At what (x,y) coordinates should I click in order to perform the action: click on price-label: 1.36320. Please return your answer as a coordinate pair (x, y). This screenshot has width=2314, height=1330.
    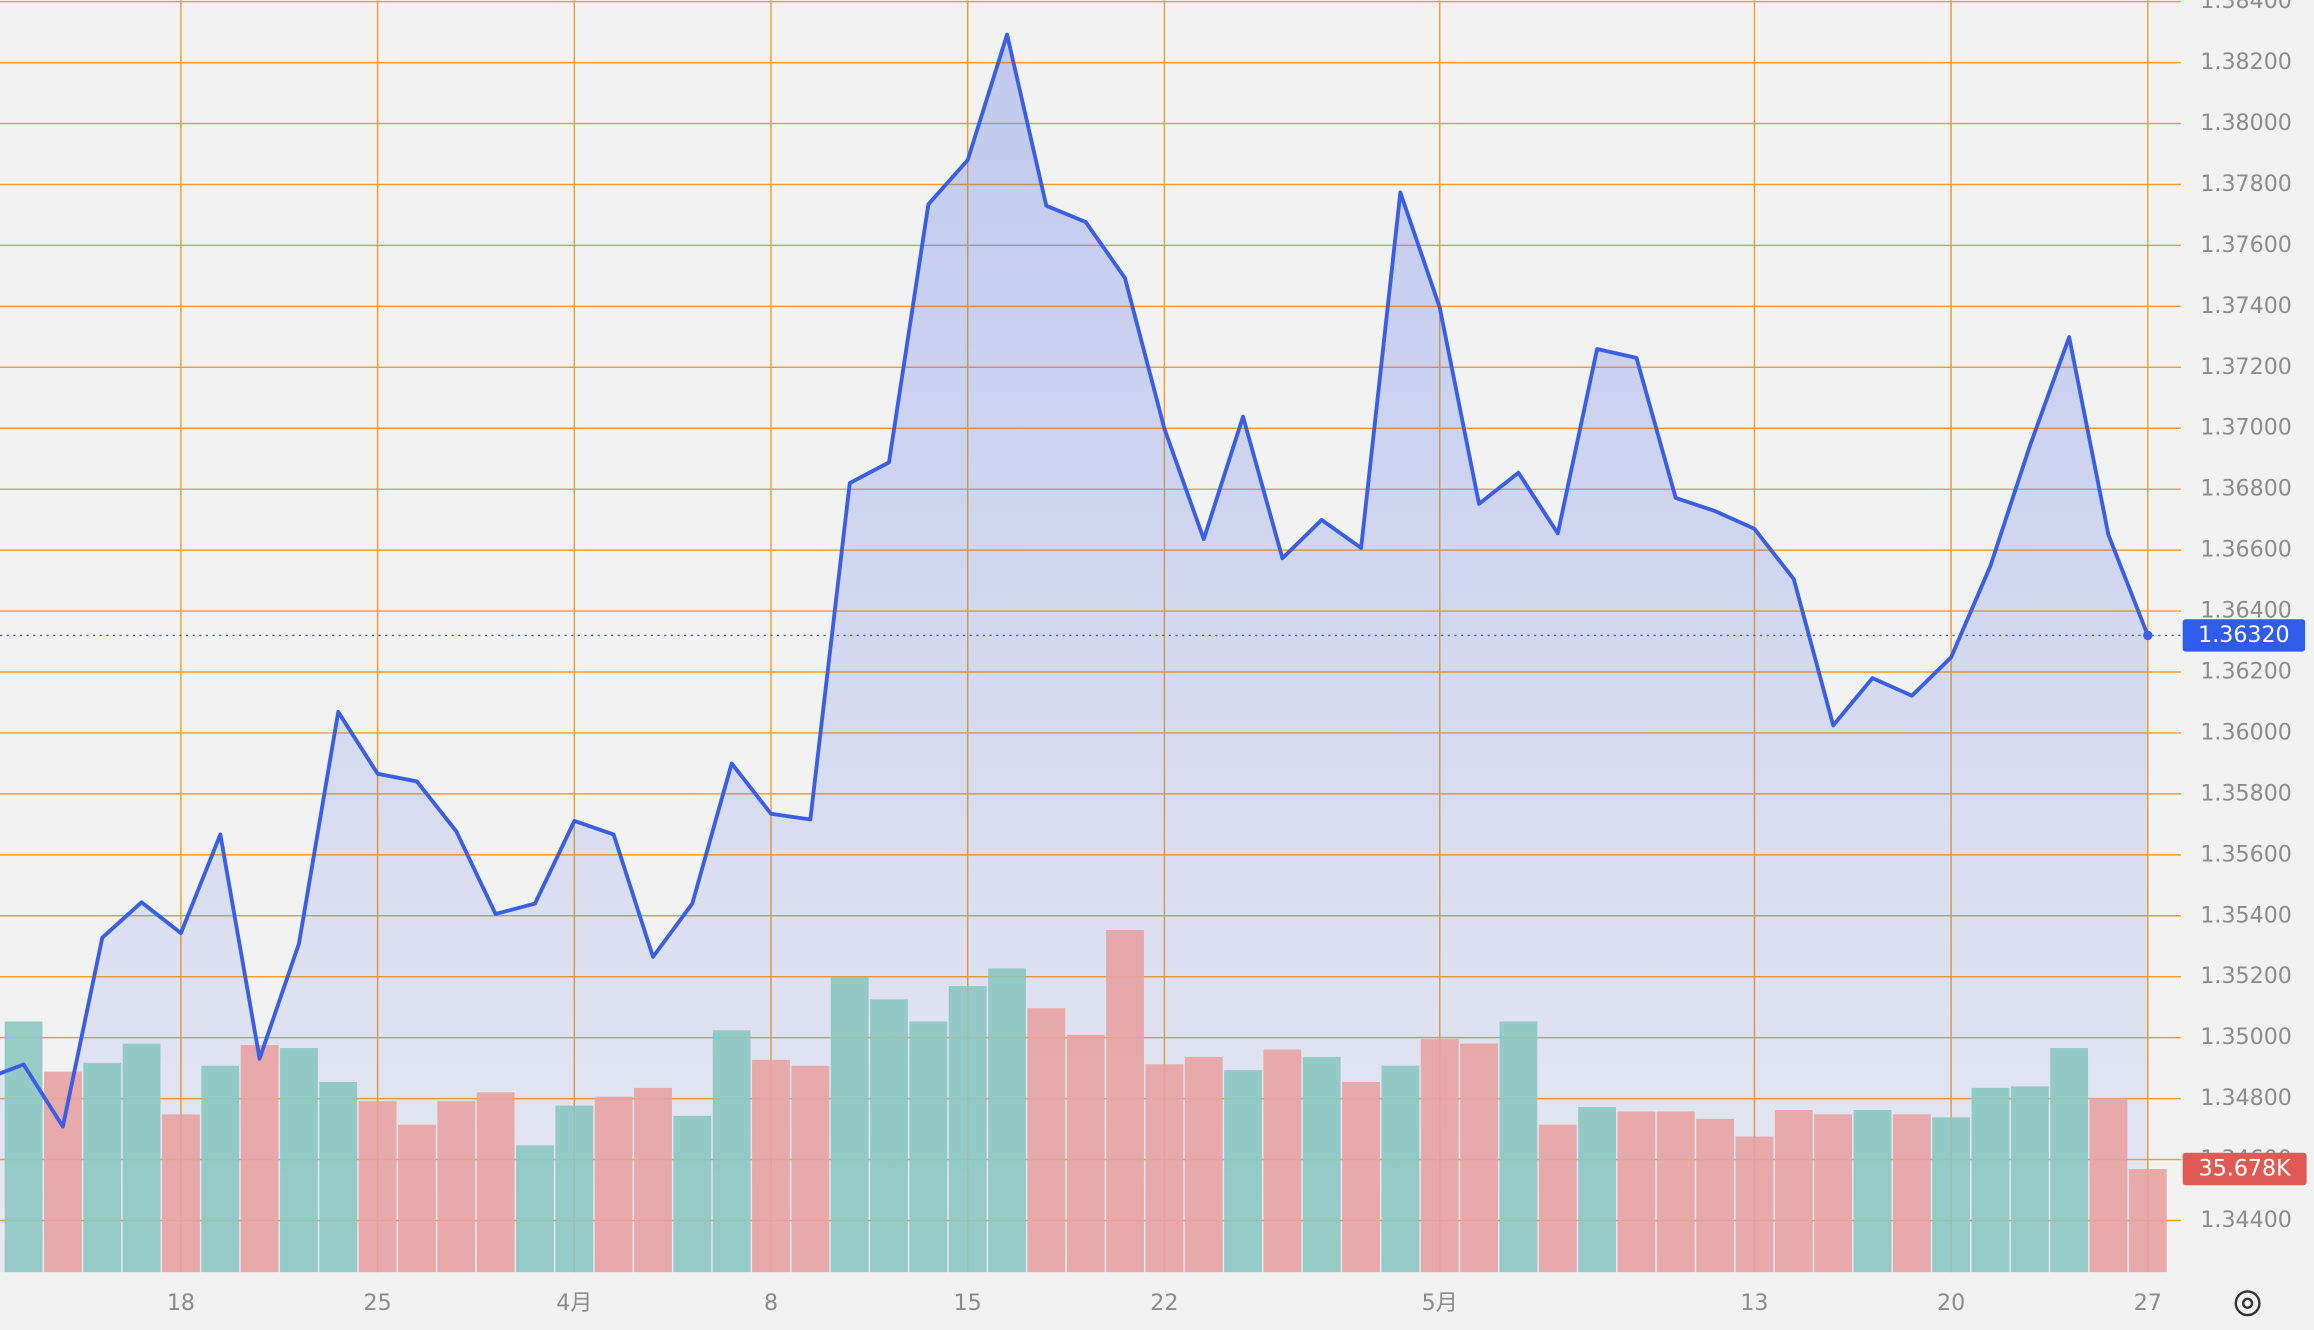
    Looking at the image, I should click on (2244, 635).